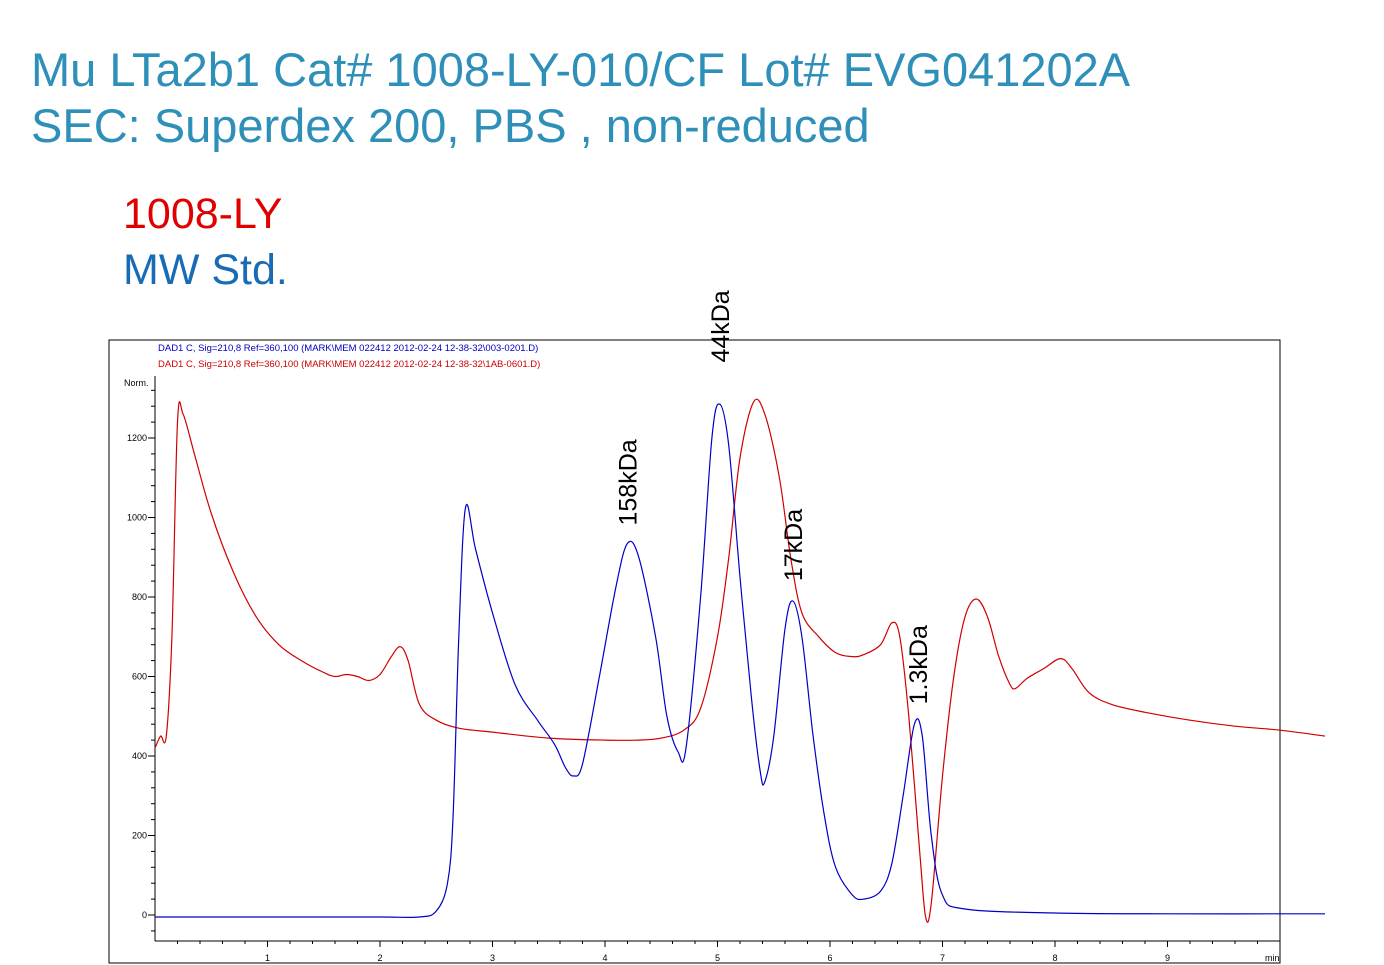 Image resolution: width=1384 pixels, height=965 pixels. Describe the element at coordinates (137, 518) in the screenshot. I see `y-tick-label: 1000` at that location.